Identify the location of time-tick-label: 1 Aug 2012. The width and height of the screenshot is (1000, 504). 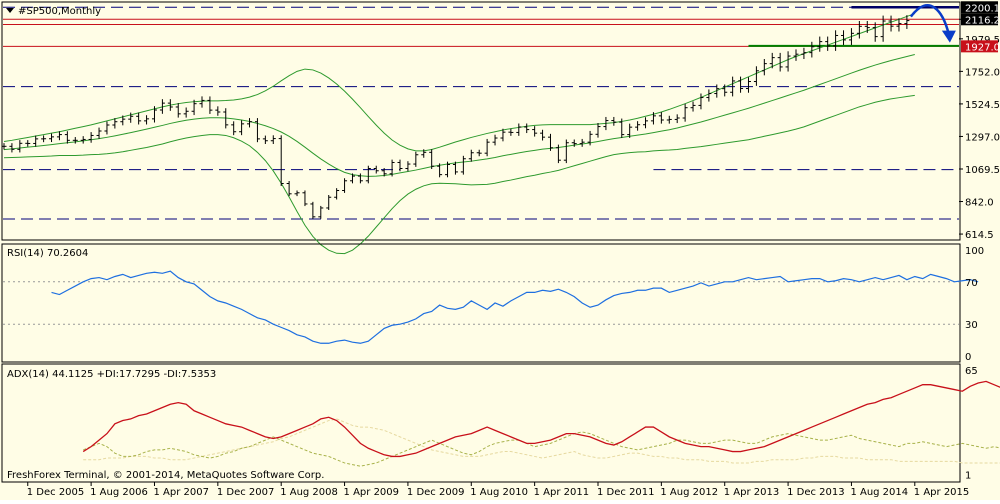
(689, 492).